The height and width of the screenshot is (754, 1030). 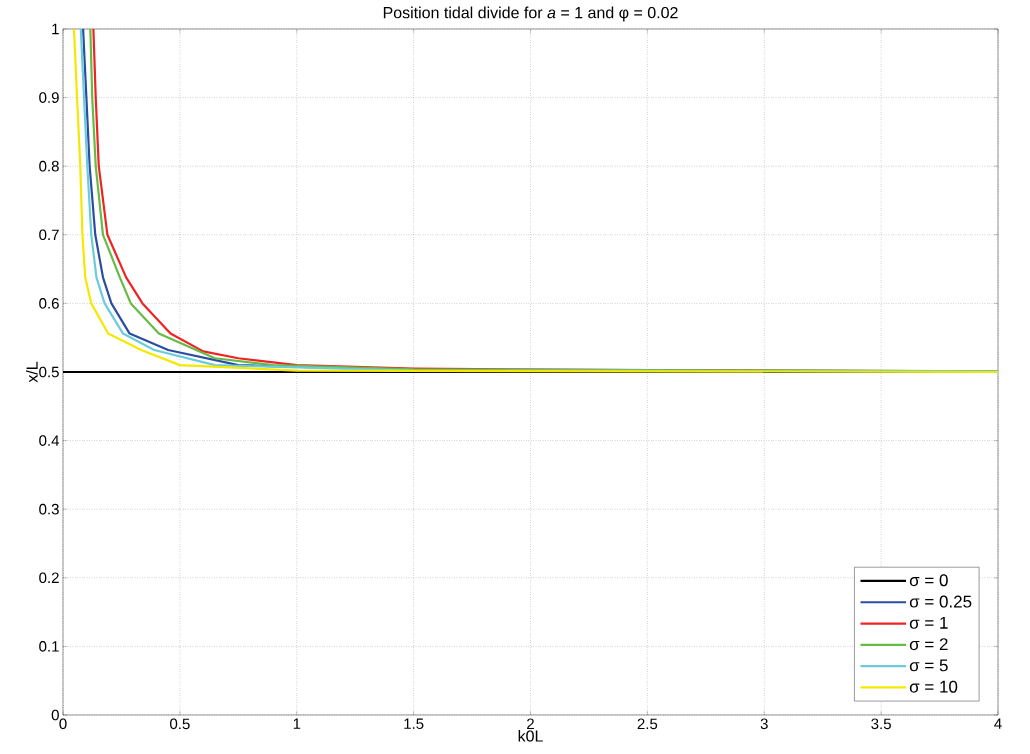 What do you see at coordinates (940, 601) in the screenshot?
I see `legend-label: σ = 0.25` at bounding box center [940, 601].